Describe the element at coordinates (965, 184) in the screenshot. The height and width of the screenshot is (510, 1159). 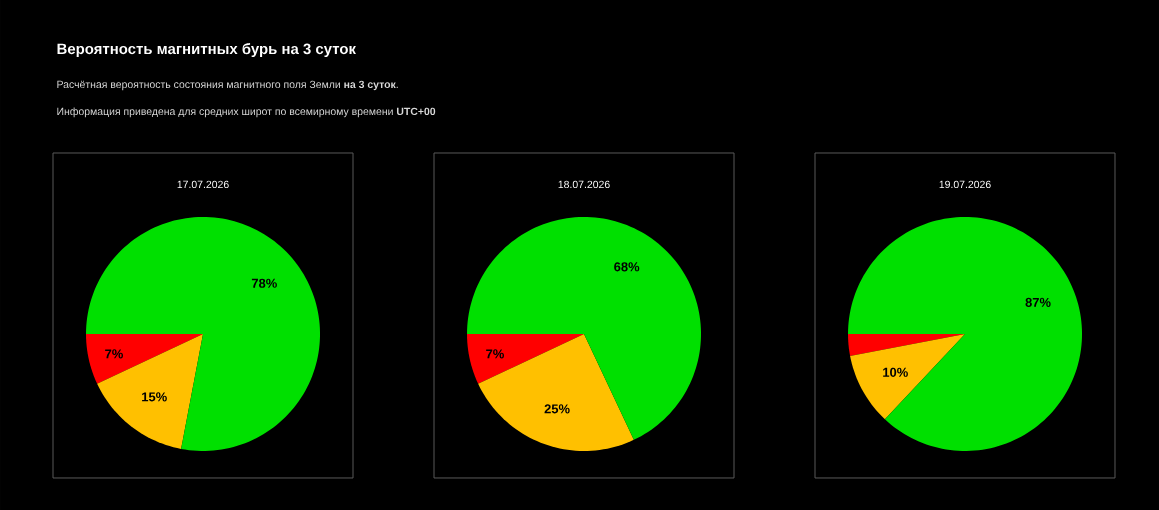
I see `chart-title: 19.07.2026` at that location.